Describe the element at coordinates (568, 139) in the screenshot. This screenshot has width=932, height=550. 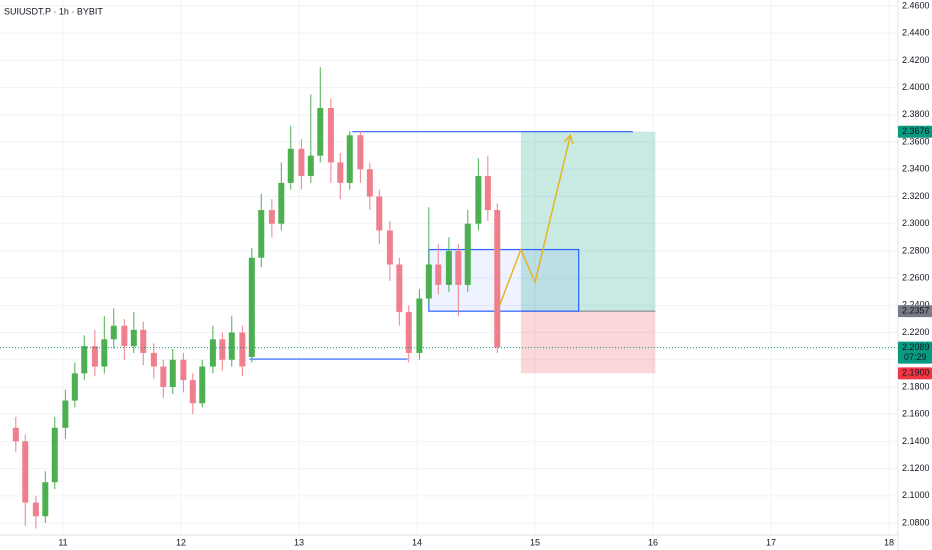
I see `projection-arrowhead` at that location.